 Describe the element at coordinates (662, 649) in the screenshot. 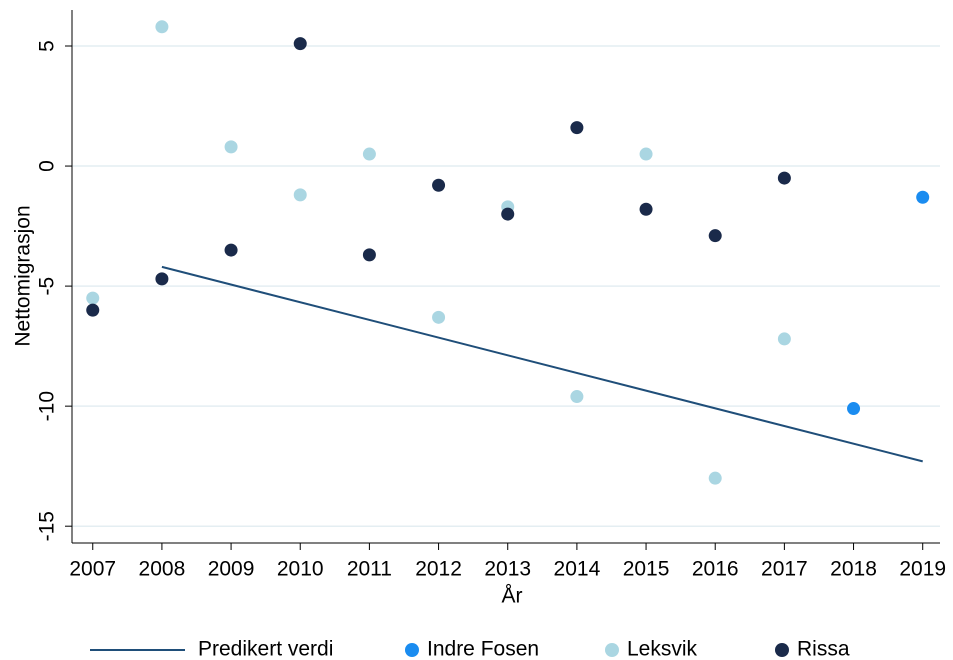

I see `legend-label: Leksvik` at that location.